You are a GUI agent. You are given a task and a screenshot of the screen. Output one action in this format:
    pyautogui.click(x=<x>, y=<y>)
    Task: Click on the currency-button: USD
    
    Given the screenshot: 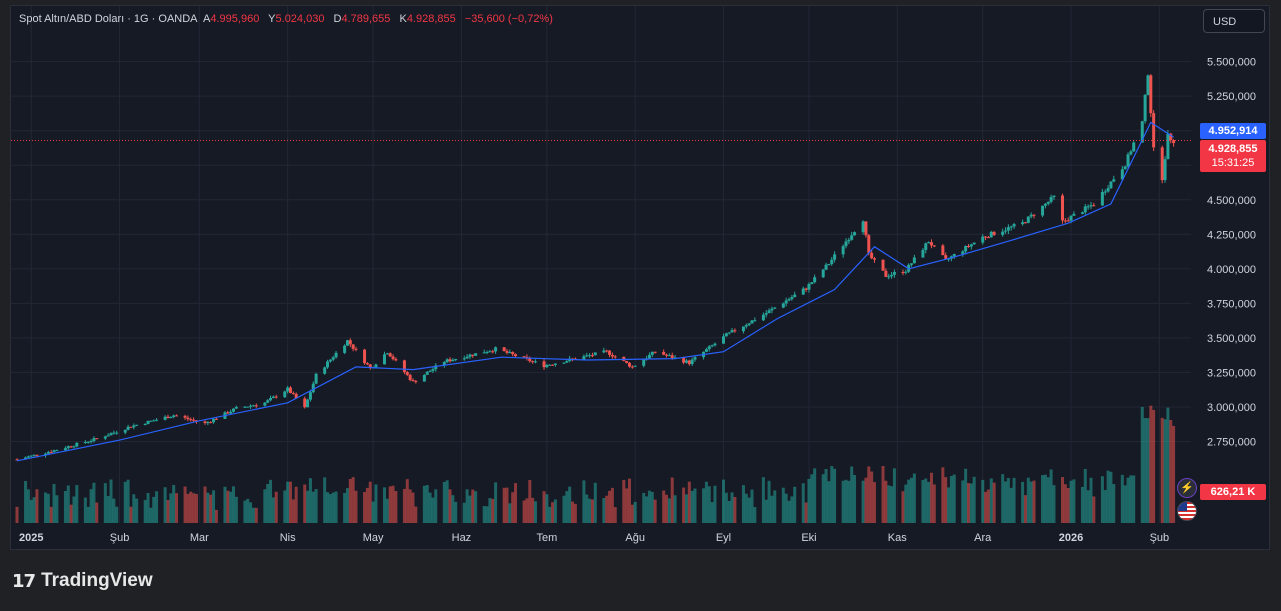 What is the action you would take?
    pyautogui.click(x=1234, y=21)
    